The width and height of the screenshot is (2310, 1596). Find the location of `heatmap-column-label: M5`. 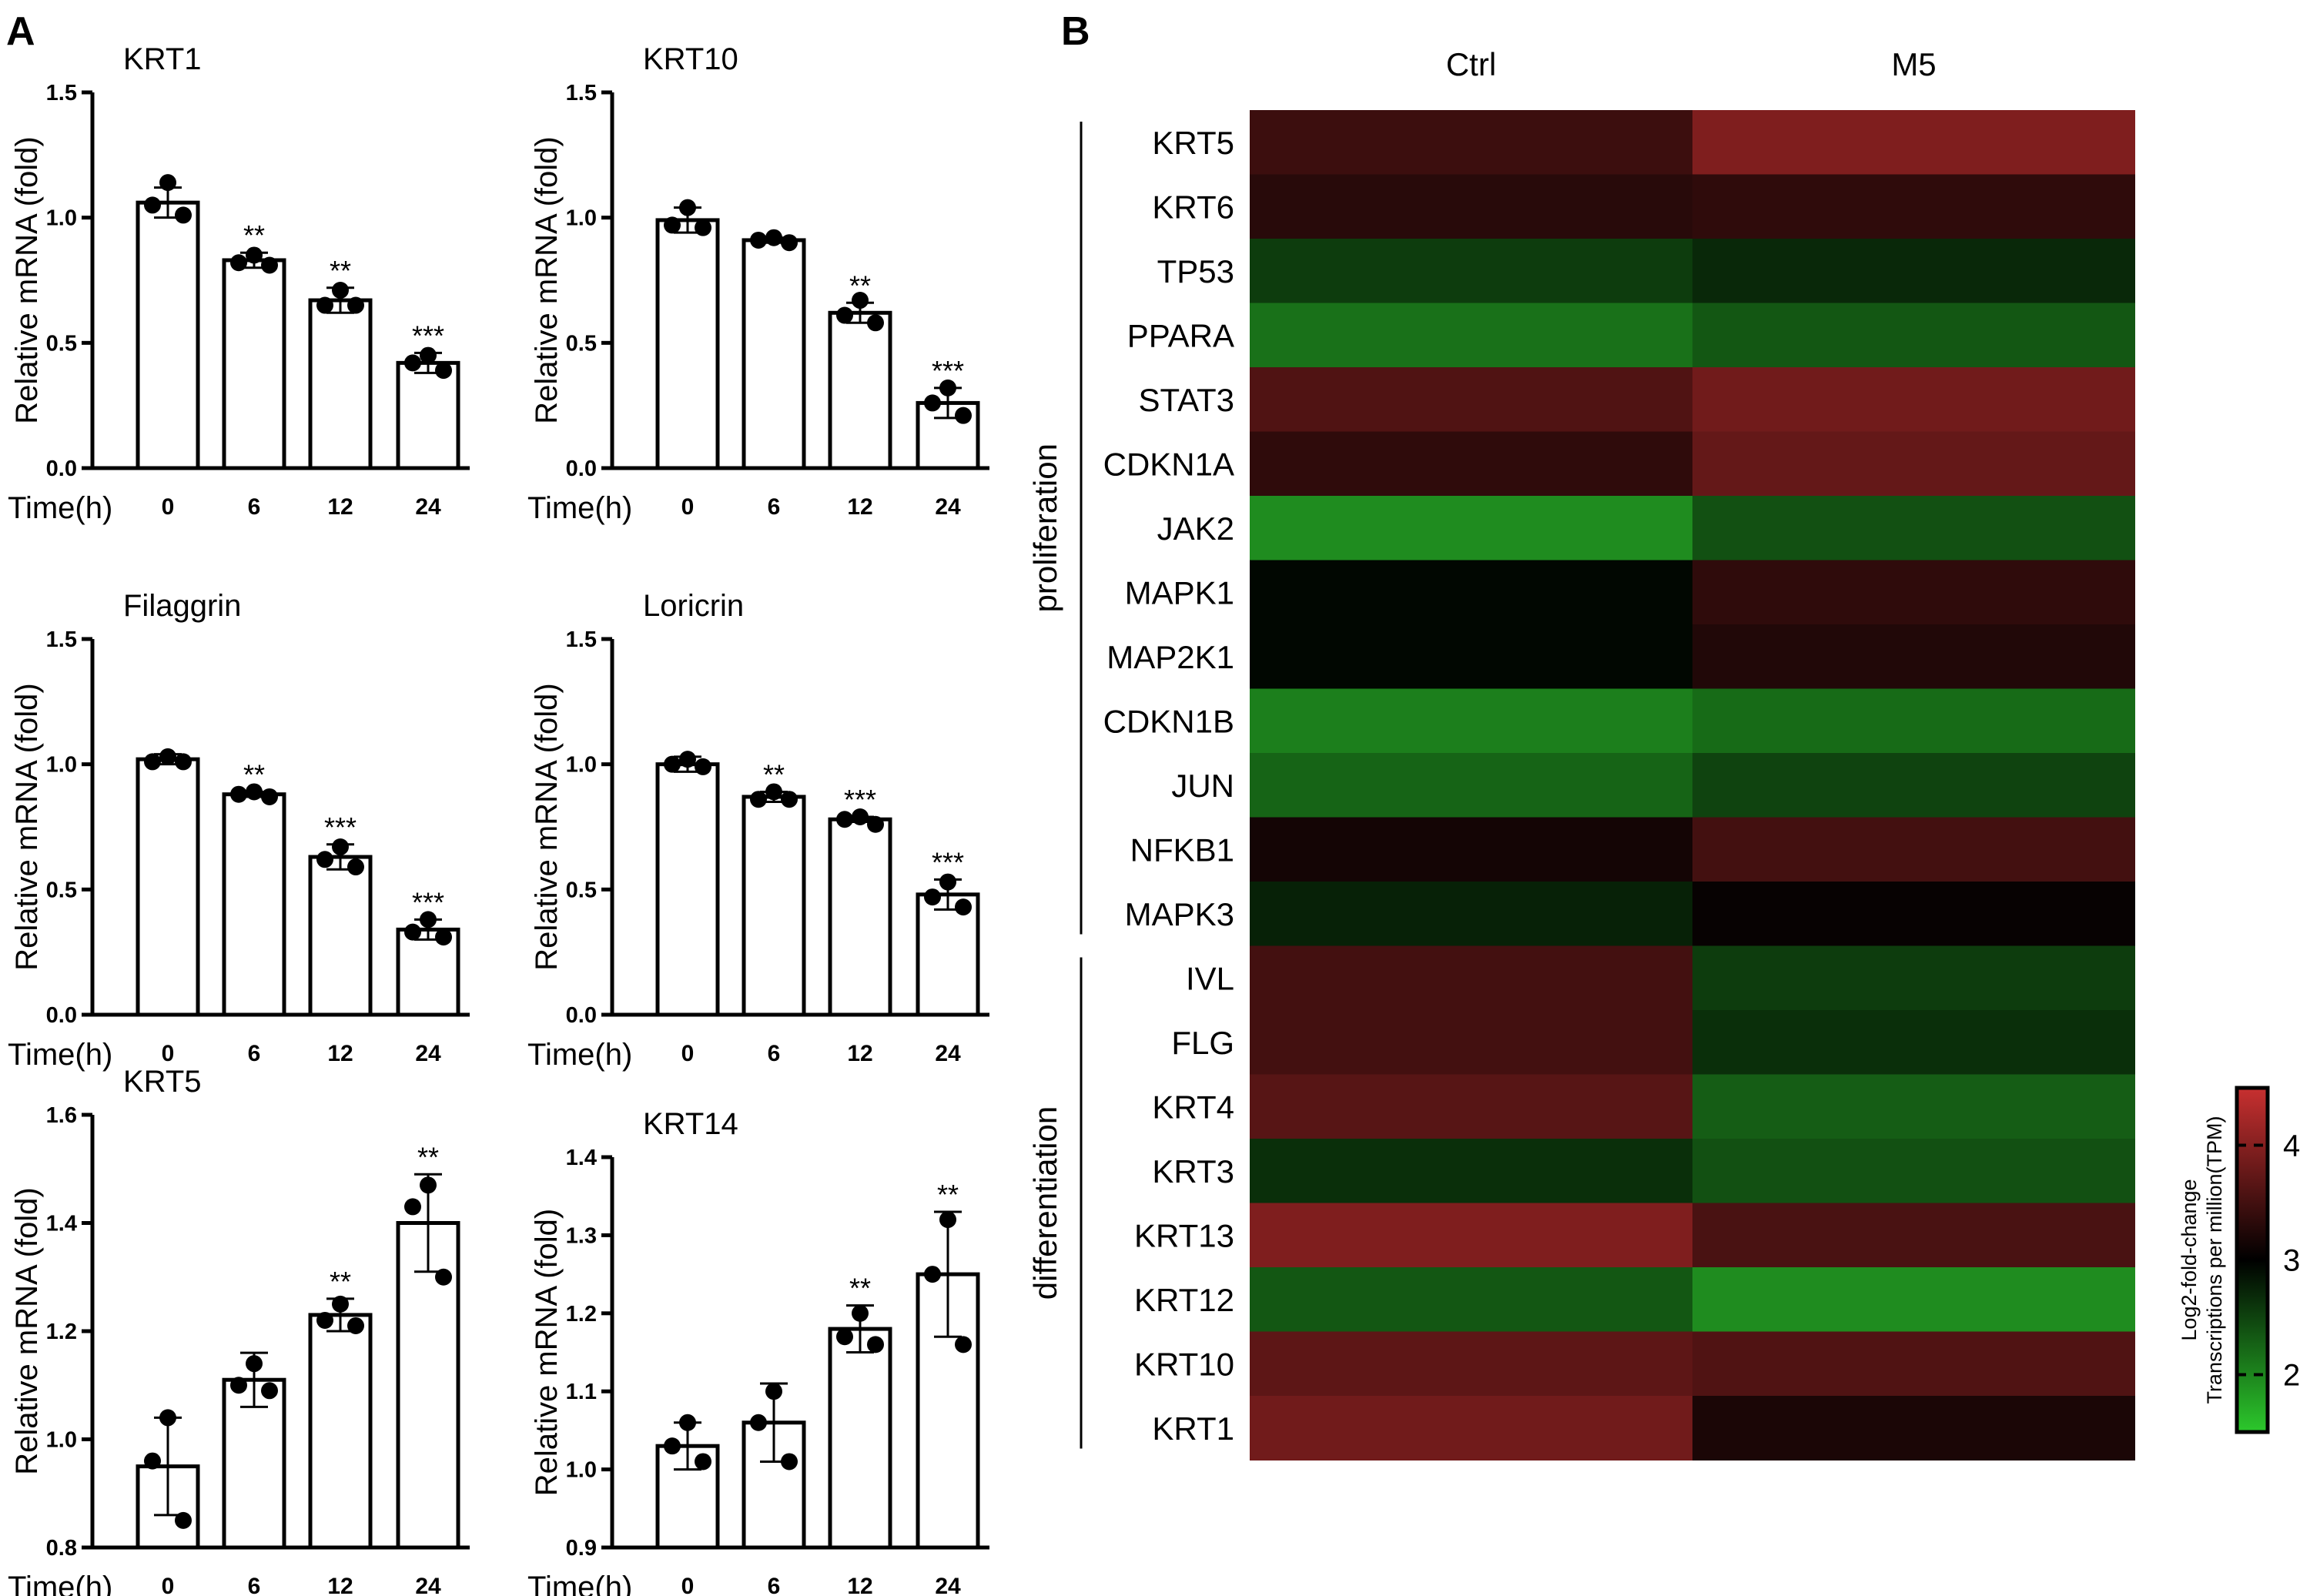

heatmap-column-label: M5 is located at coordinates (1913, 64).